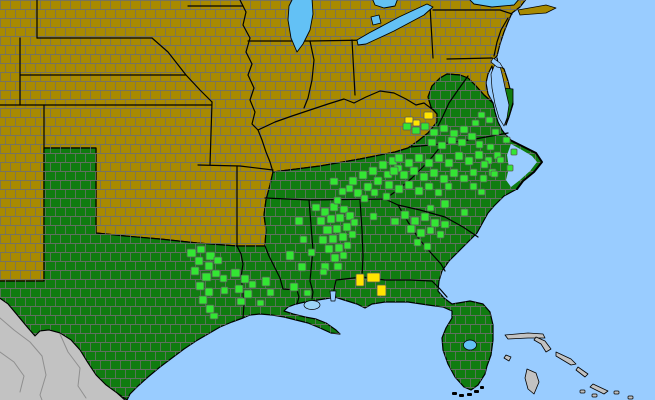  What do you see at coordinates (73, 366) in the screenshot?
I see `mexico-state-line` at bounding box center [73, 366].